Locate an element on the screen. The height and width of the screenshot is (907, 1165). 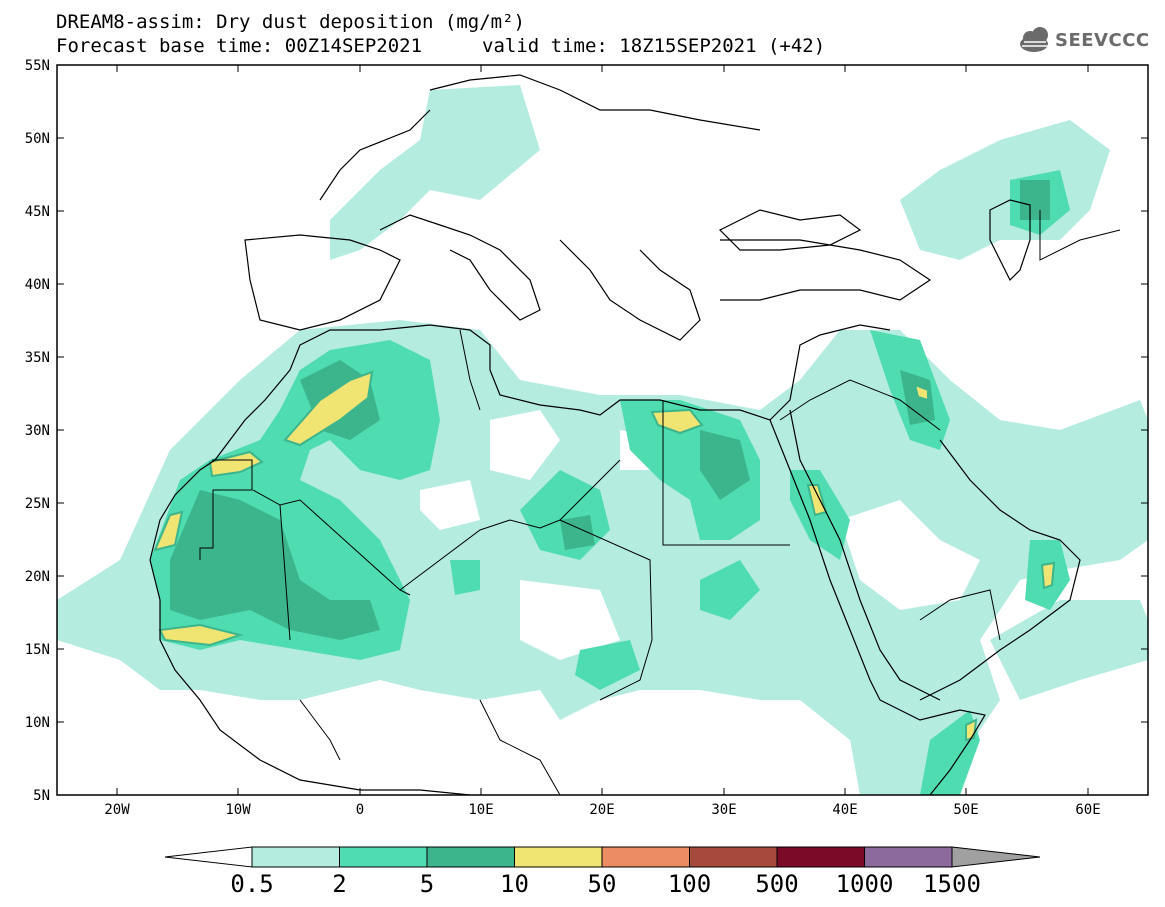
valid-time: valid time: 18Z15SEP2021 (+42) is located at coordinates (654, 46).